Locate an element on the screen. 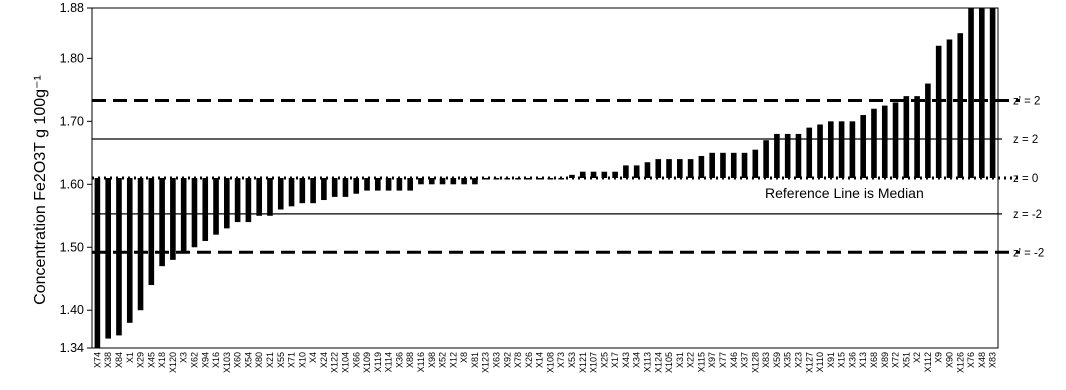 This screenshot has width=1066, height=390. x-tick-label: X31 is located at coordinates (680, 360).